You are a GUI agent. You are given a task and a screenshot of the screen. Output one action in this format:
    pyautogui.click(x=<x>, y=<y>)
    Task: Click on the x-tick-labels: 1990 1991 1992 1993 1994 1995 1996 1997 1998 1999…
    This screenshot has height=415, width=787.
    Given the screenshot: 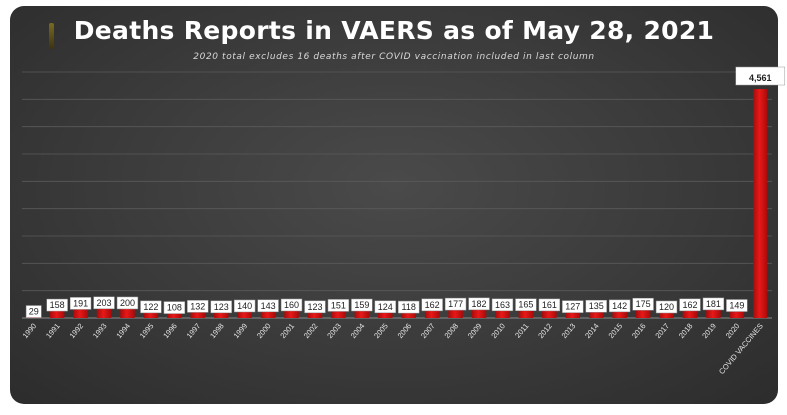 What is the action you would take?
    pyautogui.click(x=393, y=349)
    